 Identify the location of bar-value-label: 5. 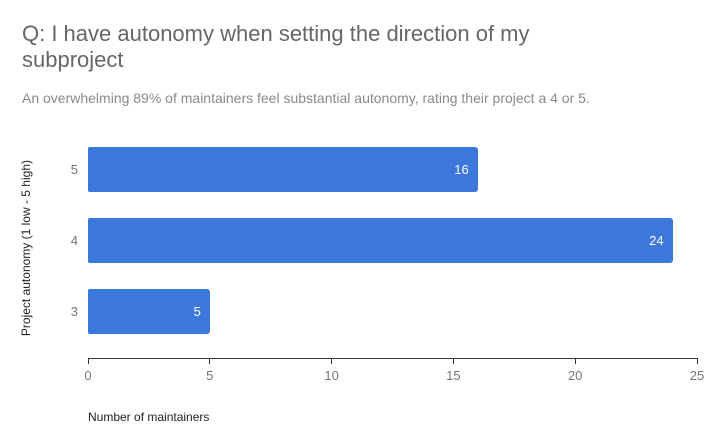
(197, 311).